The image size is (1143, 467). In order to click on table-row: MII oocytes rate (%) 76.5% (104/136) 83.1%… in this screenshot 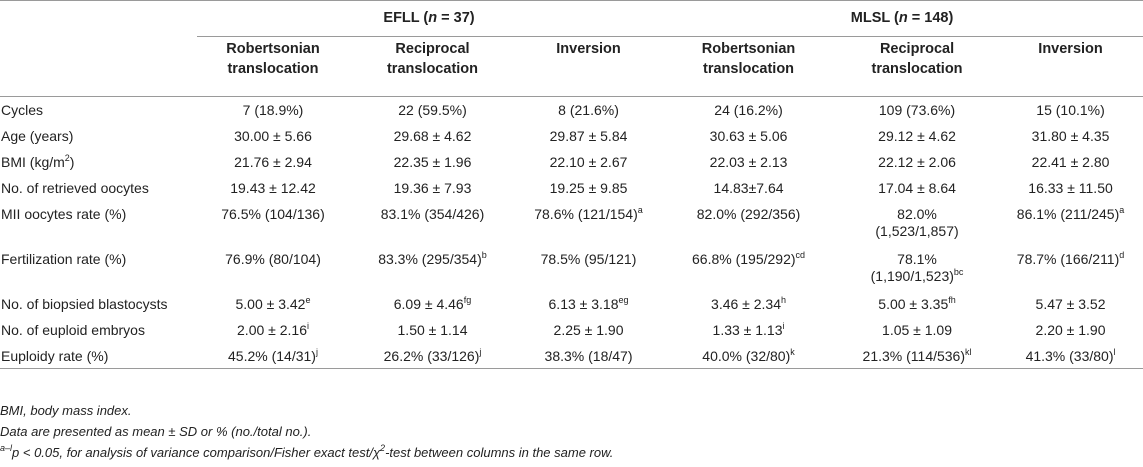, I will do `click(571, 223)`.